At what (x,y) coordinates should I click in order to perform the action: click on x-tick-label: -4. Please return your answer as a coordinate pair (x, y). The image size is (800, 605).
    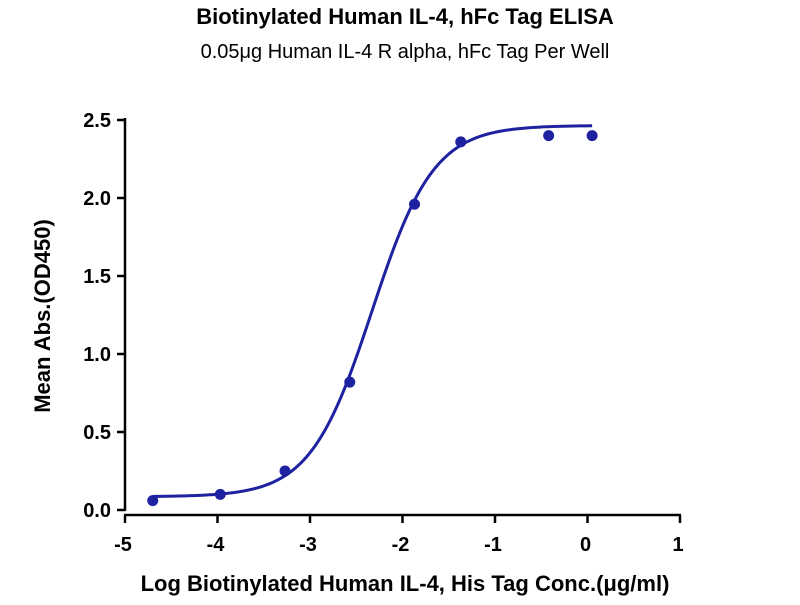
    Looking at the image, I should click on (216, 545).